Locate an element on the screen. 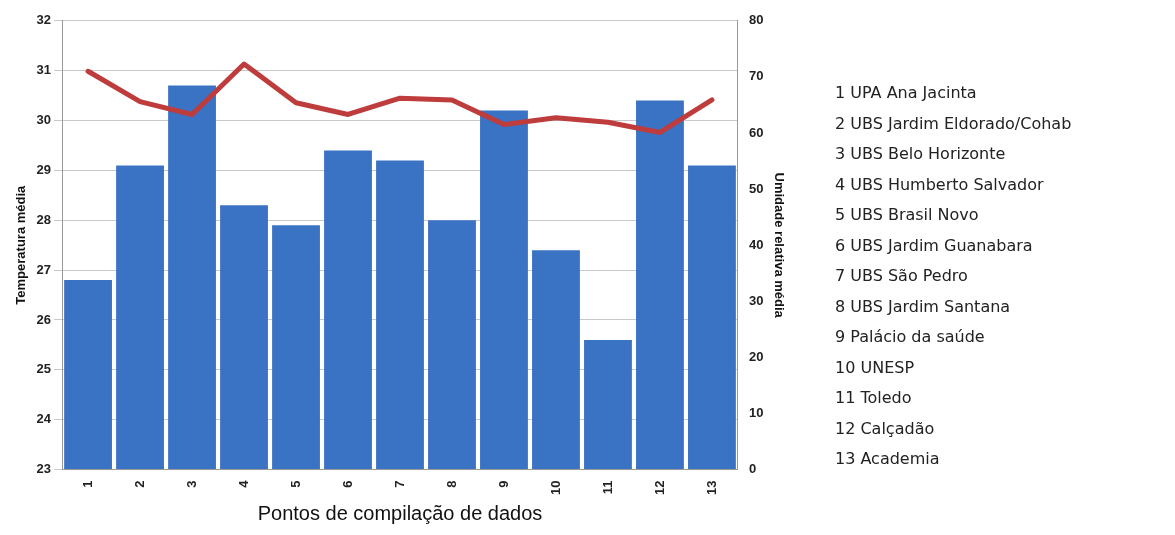  y2-tick-label: 10 is located at coordinates (756, 413).